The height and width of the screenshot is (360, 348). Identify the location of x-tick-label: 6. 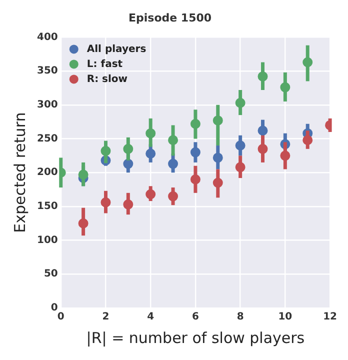
(195, 317).